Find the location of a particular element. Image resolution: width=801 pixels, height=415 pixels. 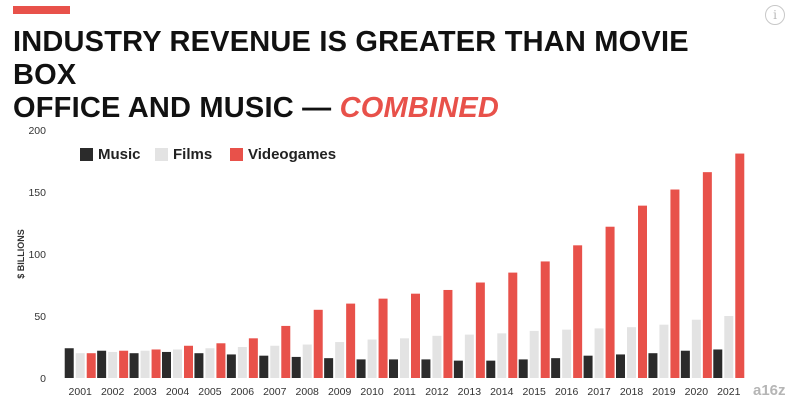

y-axis-label: $ BILLIONS is located at coordinates (21, 254).